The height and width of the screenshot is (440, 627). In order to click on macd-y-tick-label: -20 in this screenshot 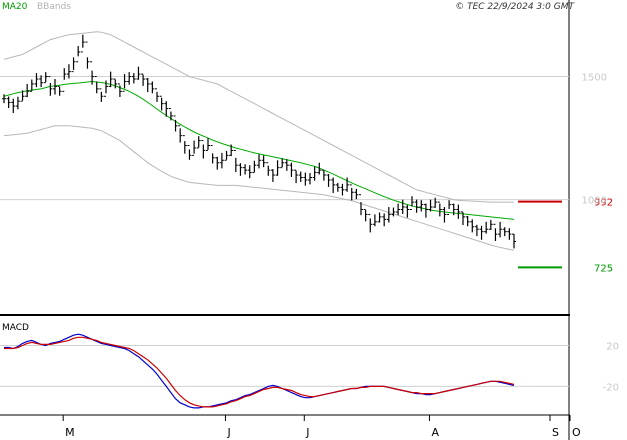, I will do `click(611, 387)`.